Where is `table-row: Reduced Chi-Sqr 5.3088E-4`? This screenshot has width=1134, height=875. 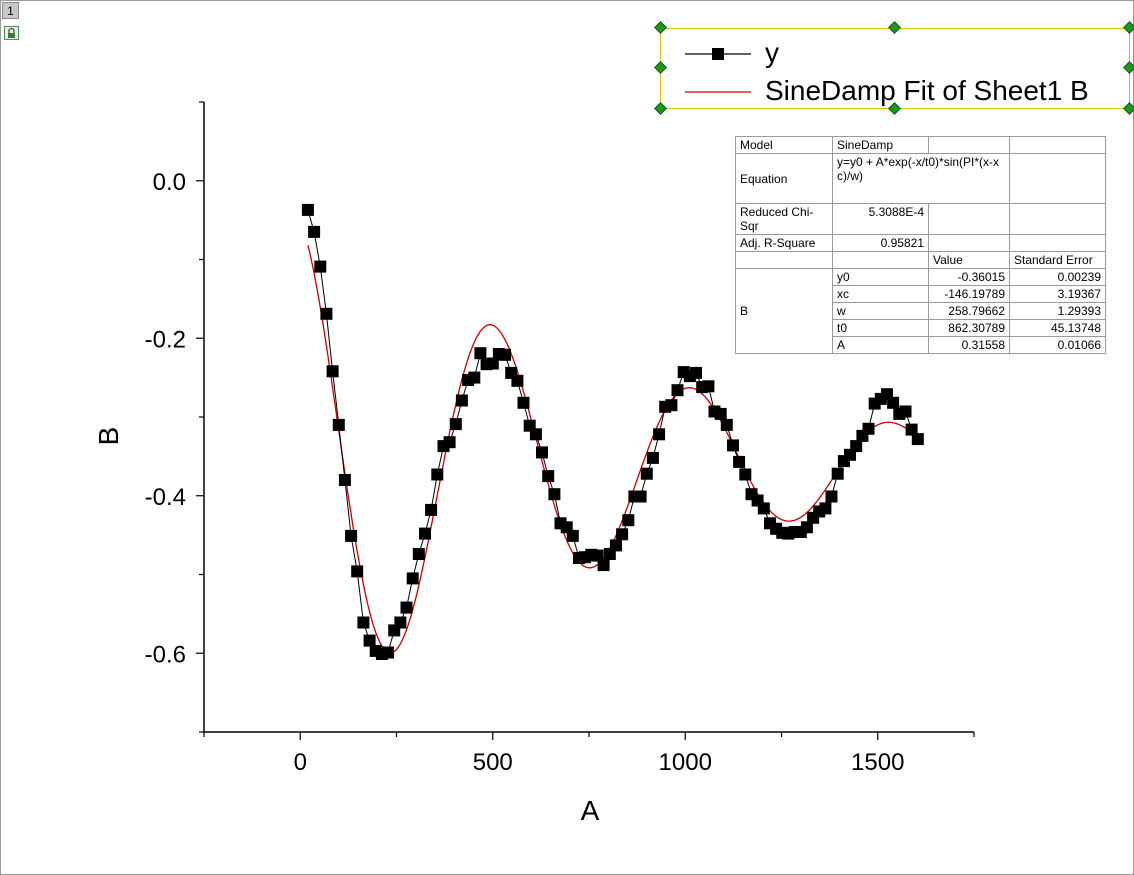
table-row: Reduced Chi-Sqr 5.3088E-4 is located at coordinates (920, 219).